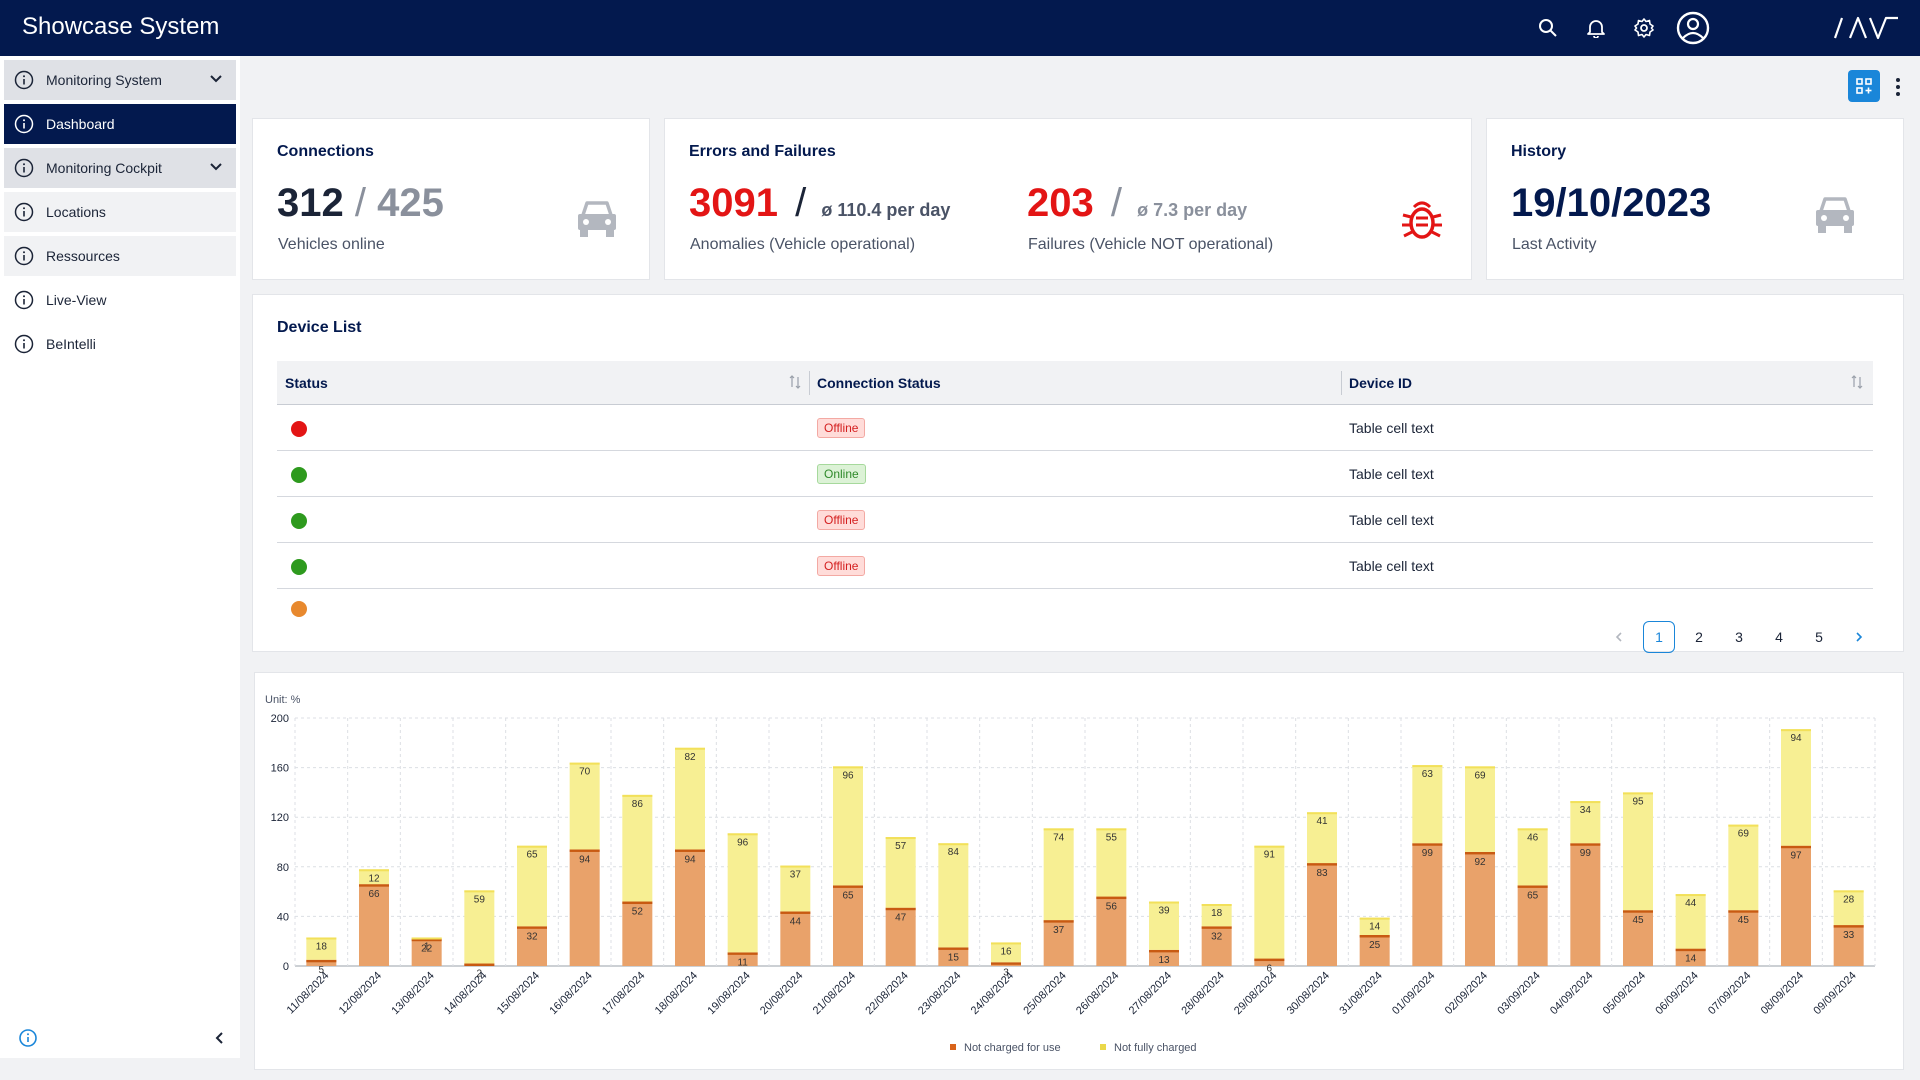 This screenshot has width=1920, height=1080. I want to click on pagination-next, so click(1859, 637).